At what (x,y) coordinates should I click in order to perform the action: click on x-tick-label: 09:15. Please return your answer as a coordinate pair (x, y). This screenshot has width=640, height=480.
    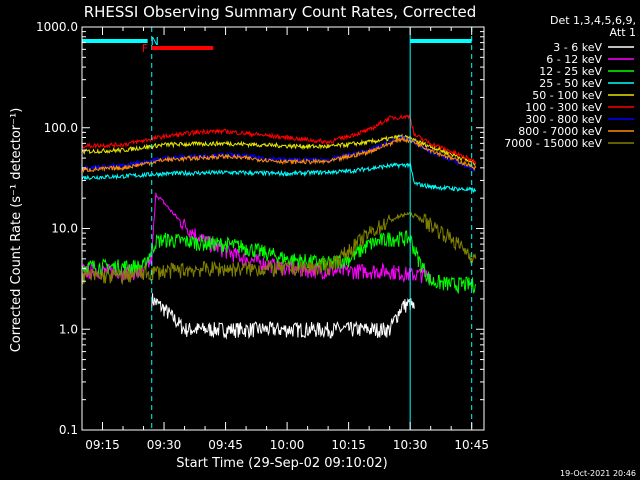
    Looking at the image, I should click on (102, 445).